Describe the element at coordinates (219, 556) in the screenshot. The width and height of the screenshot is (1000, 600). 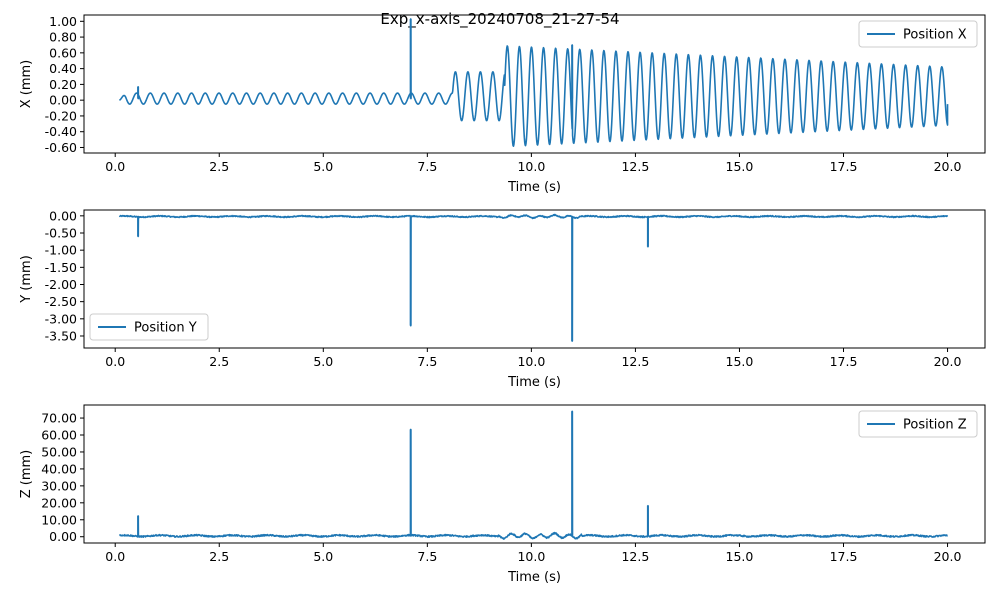
I see `xtick-label-z: 2.5` at that location.